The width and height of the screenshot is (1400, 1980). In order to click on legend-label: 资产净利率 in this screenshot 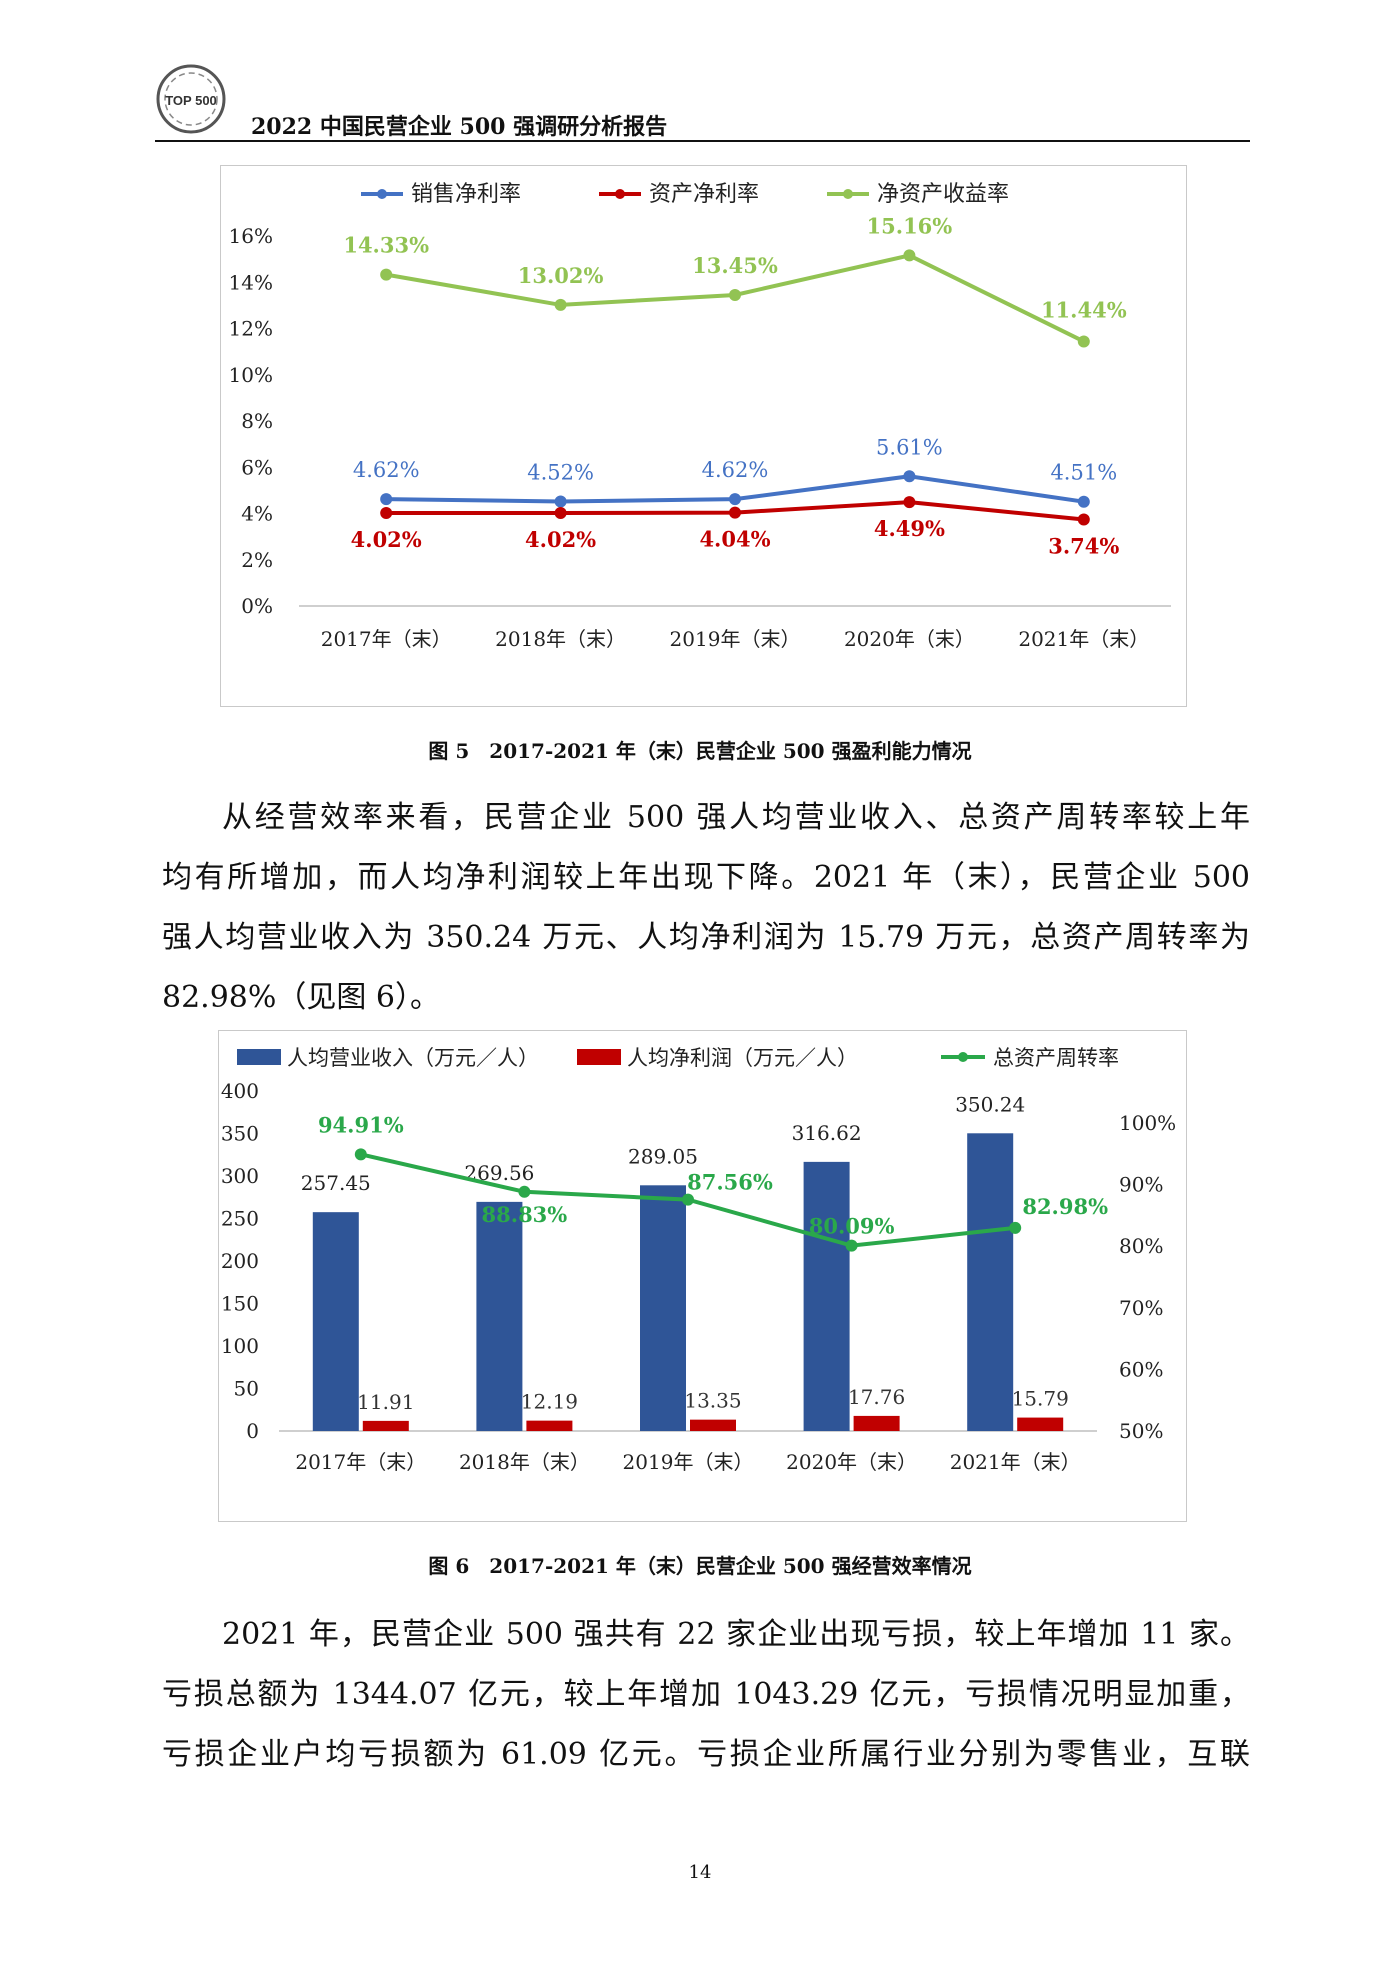, I will do `click(704, 194)`.